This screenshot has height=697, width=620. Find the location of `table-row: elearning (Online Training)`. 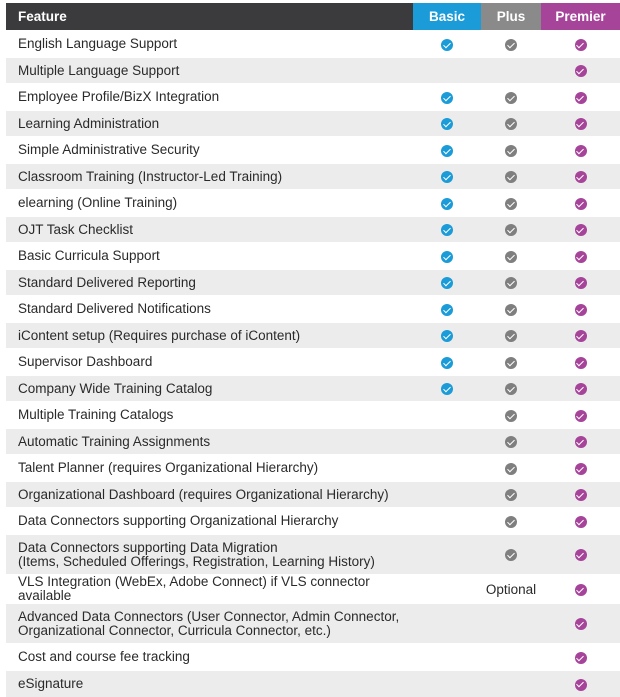

table-row: elearning (Online Training) is located at coordinates (313, 203).